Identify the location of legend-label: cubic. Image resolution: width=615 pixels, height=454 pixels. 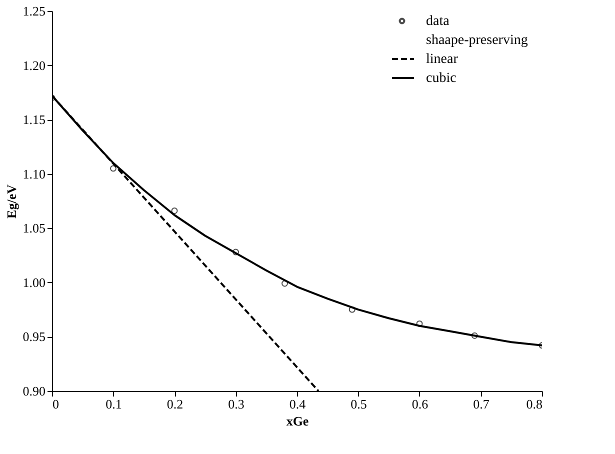
(441, 78).